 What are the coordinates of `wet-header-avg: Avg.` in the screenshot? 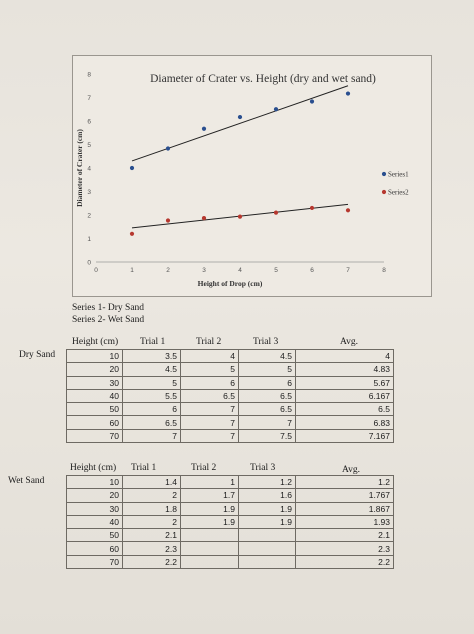 It's located at (351, 470).